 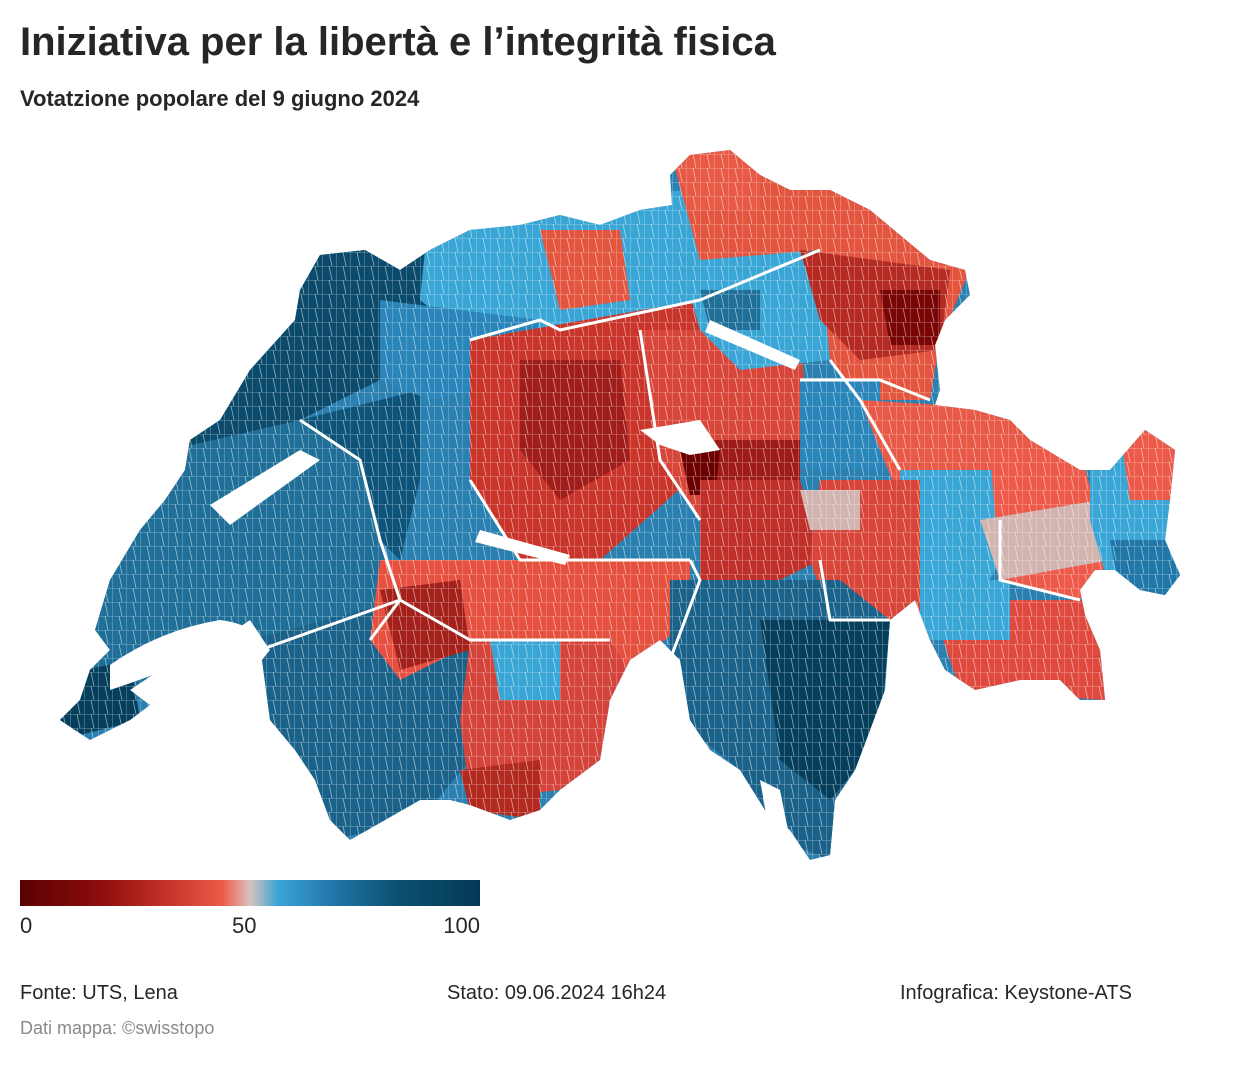 I want to click on lake-geneva, so click(x=187, y=655).